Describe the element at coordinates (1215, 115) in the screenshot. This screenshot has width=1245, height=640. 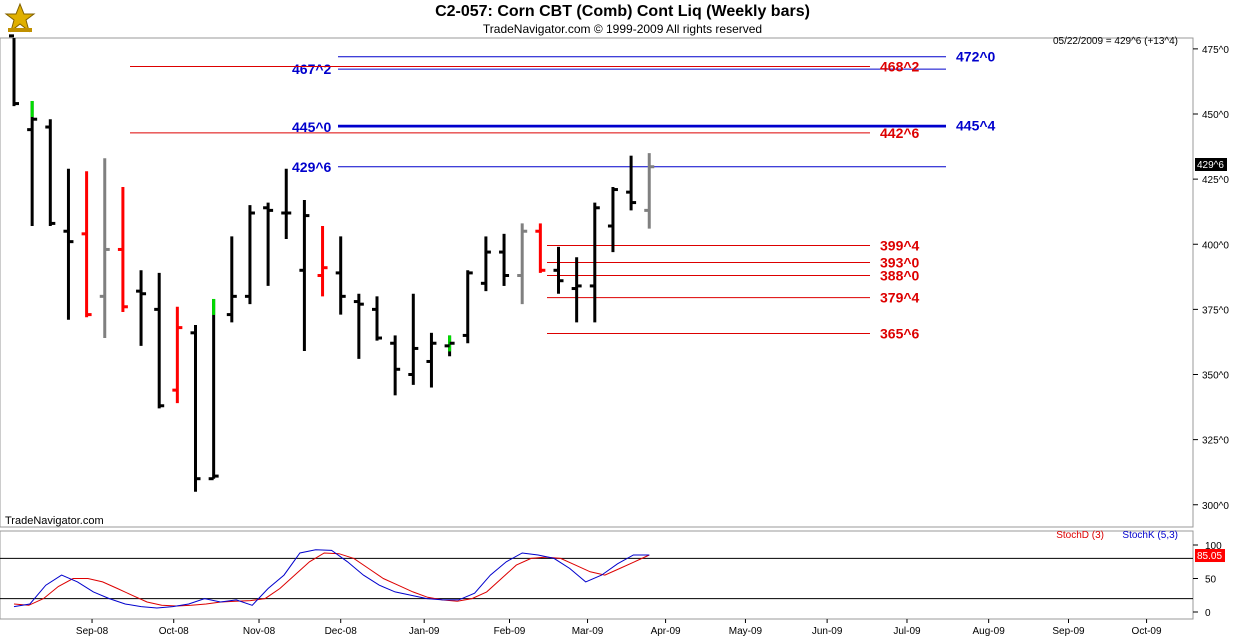
I see `price-tick-label: 450^0` at that location.